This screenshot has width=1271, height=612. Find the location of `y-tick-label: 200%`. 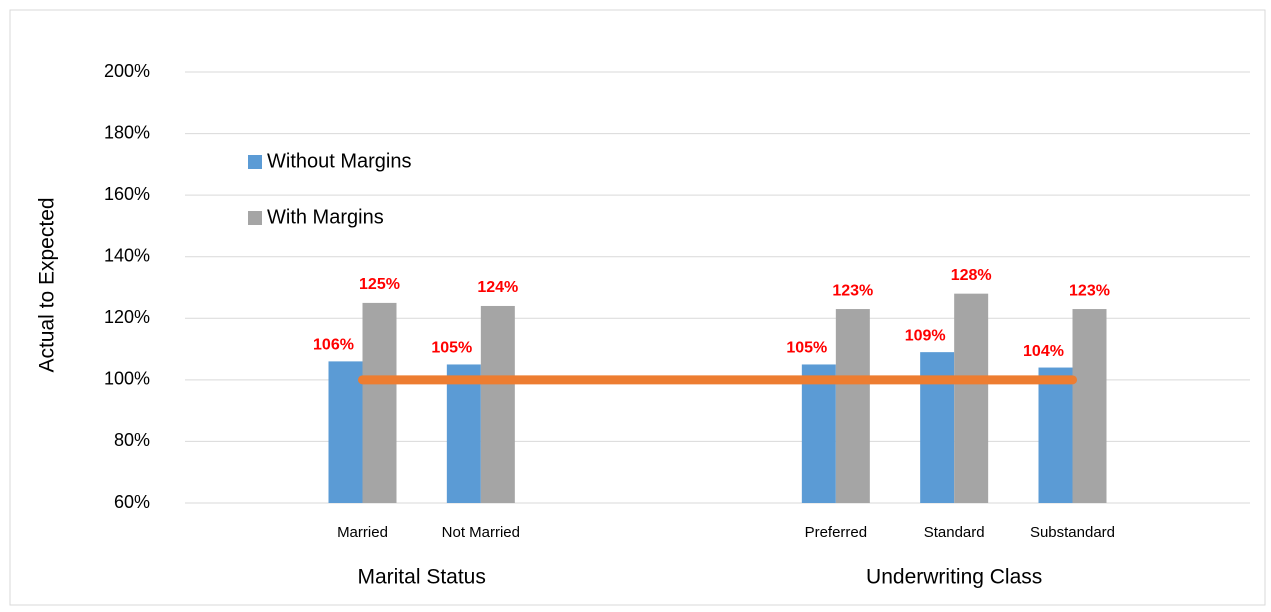

y-tick-label: 200% is located at coordinates (127, 71).